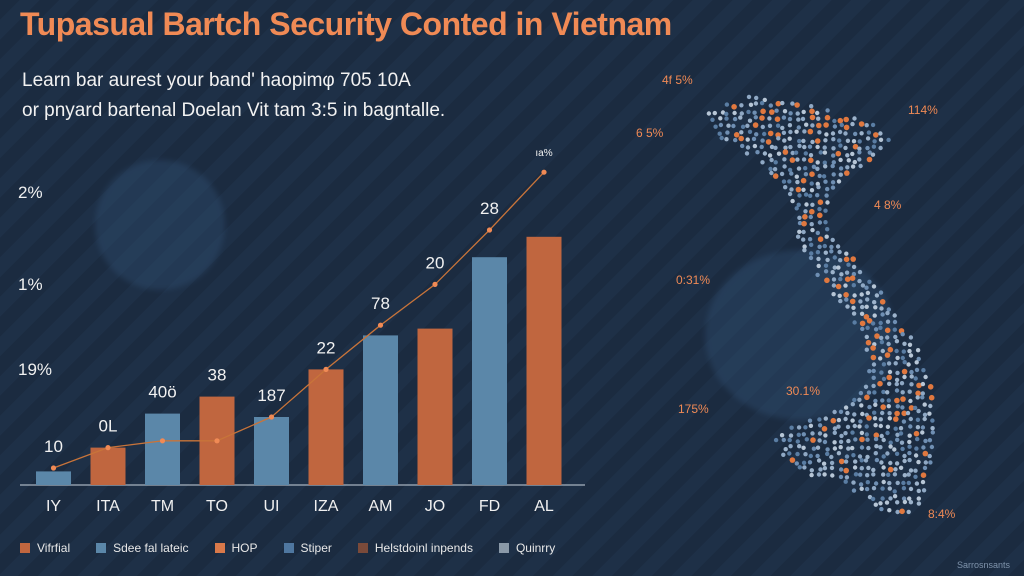 Image resolution: width=1024 pixels, height=576 pixels. I want to click on watermark: Sarrosnsants, so click(983, 565).